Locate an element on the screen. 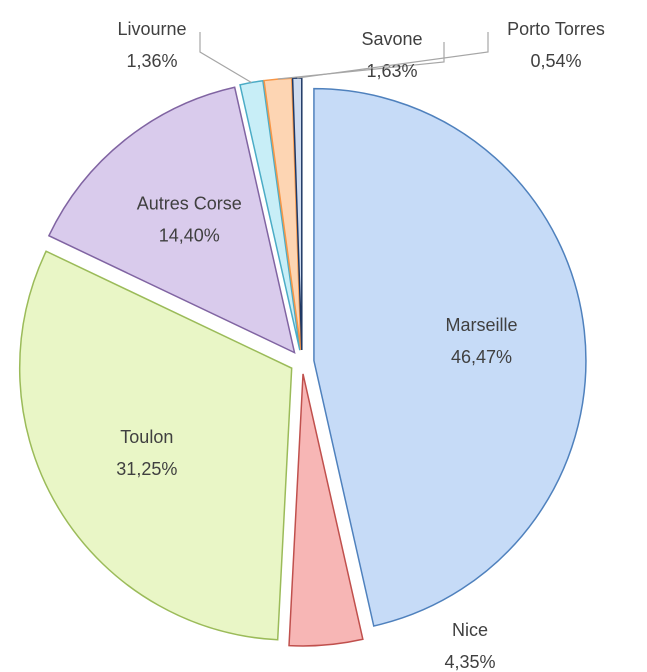 Image resolution: width=647 pixels, height=672 pixels. value-label: 4,35% is located at coordinates (469, 662).